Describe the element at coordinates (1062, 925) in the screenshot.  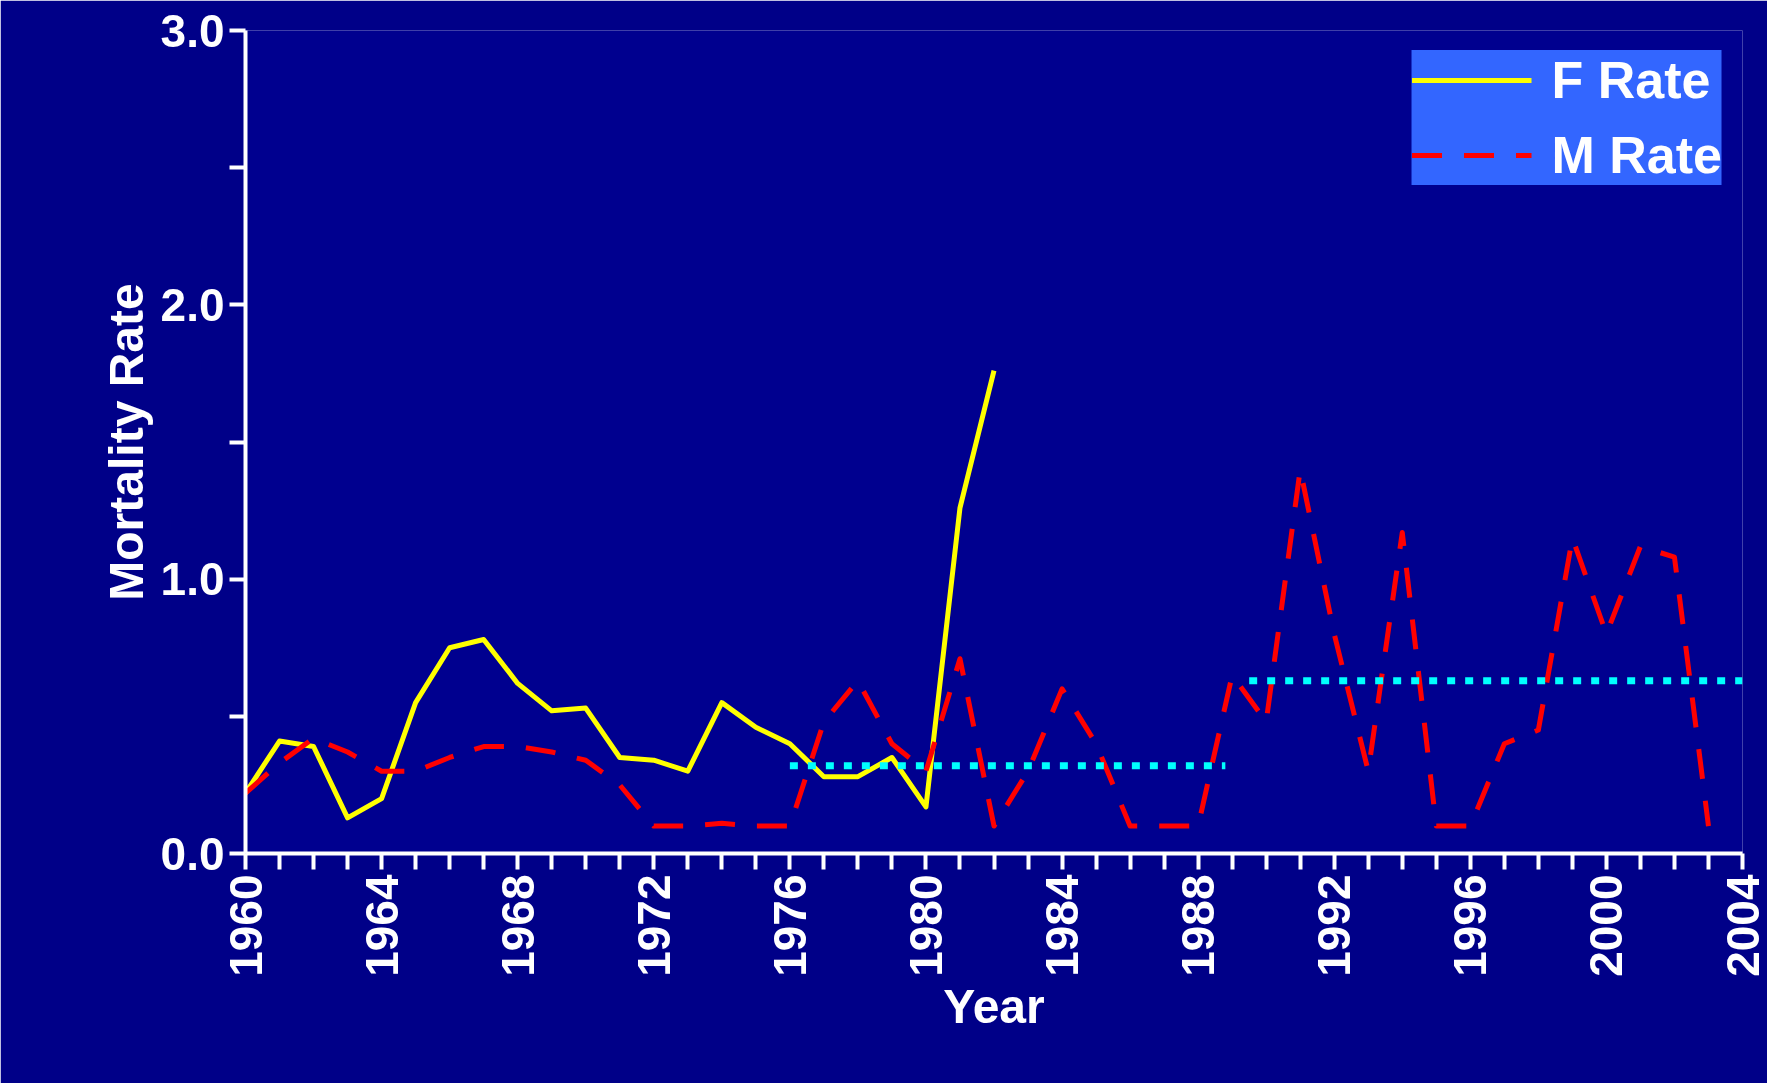
I see `x-tick-label: 1984` at that location.